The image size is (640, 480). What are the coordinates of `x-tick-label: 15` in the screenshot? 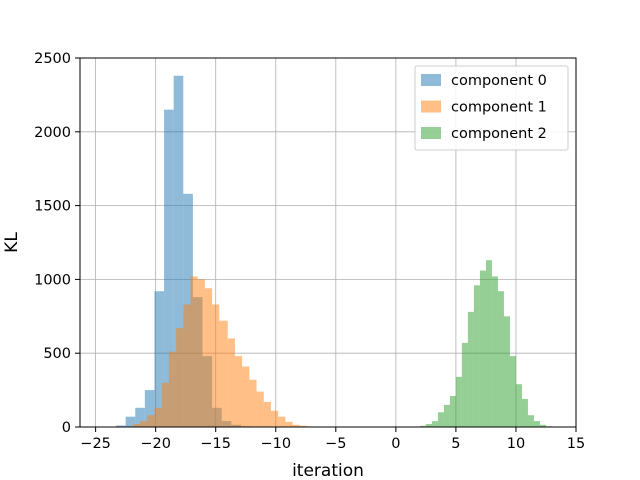 It's located at (576, 444).